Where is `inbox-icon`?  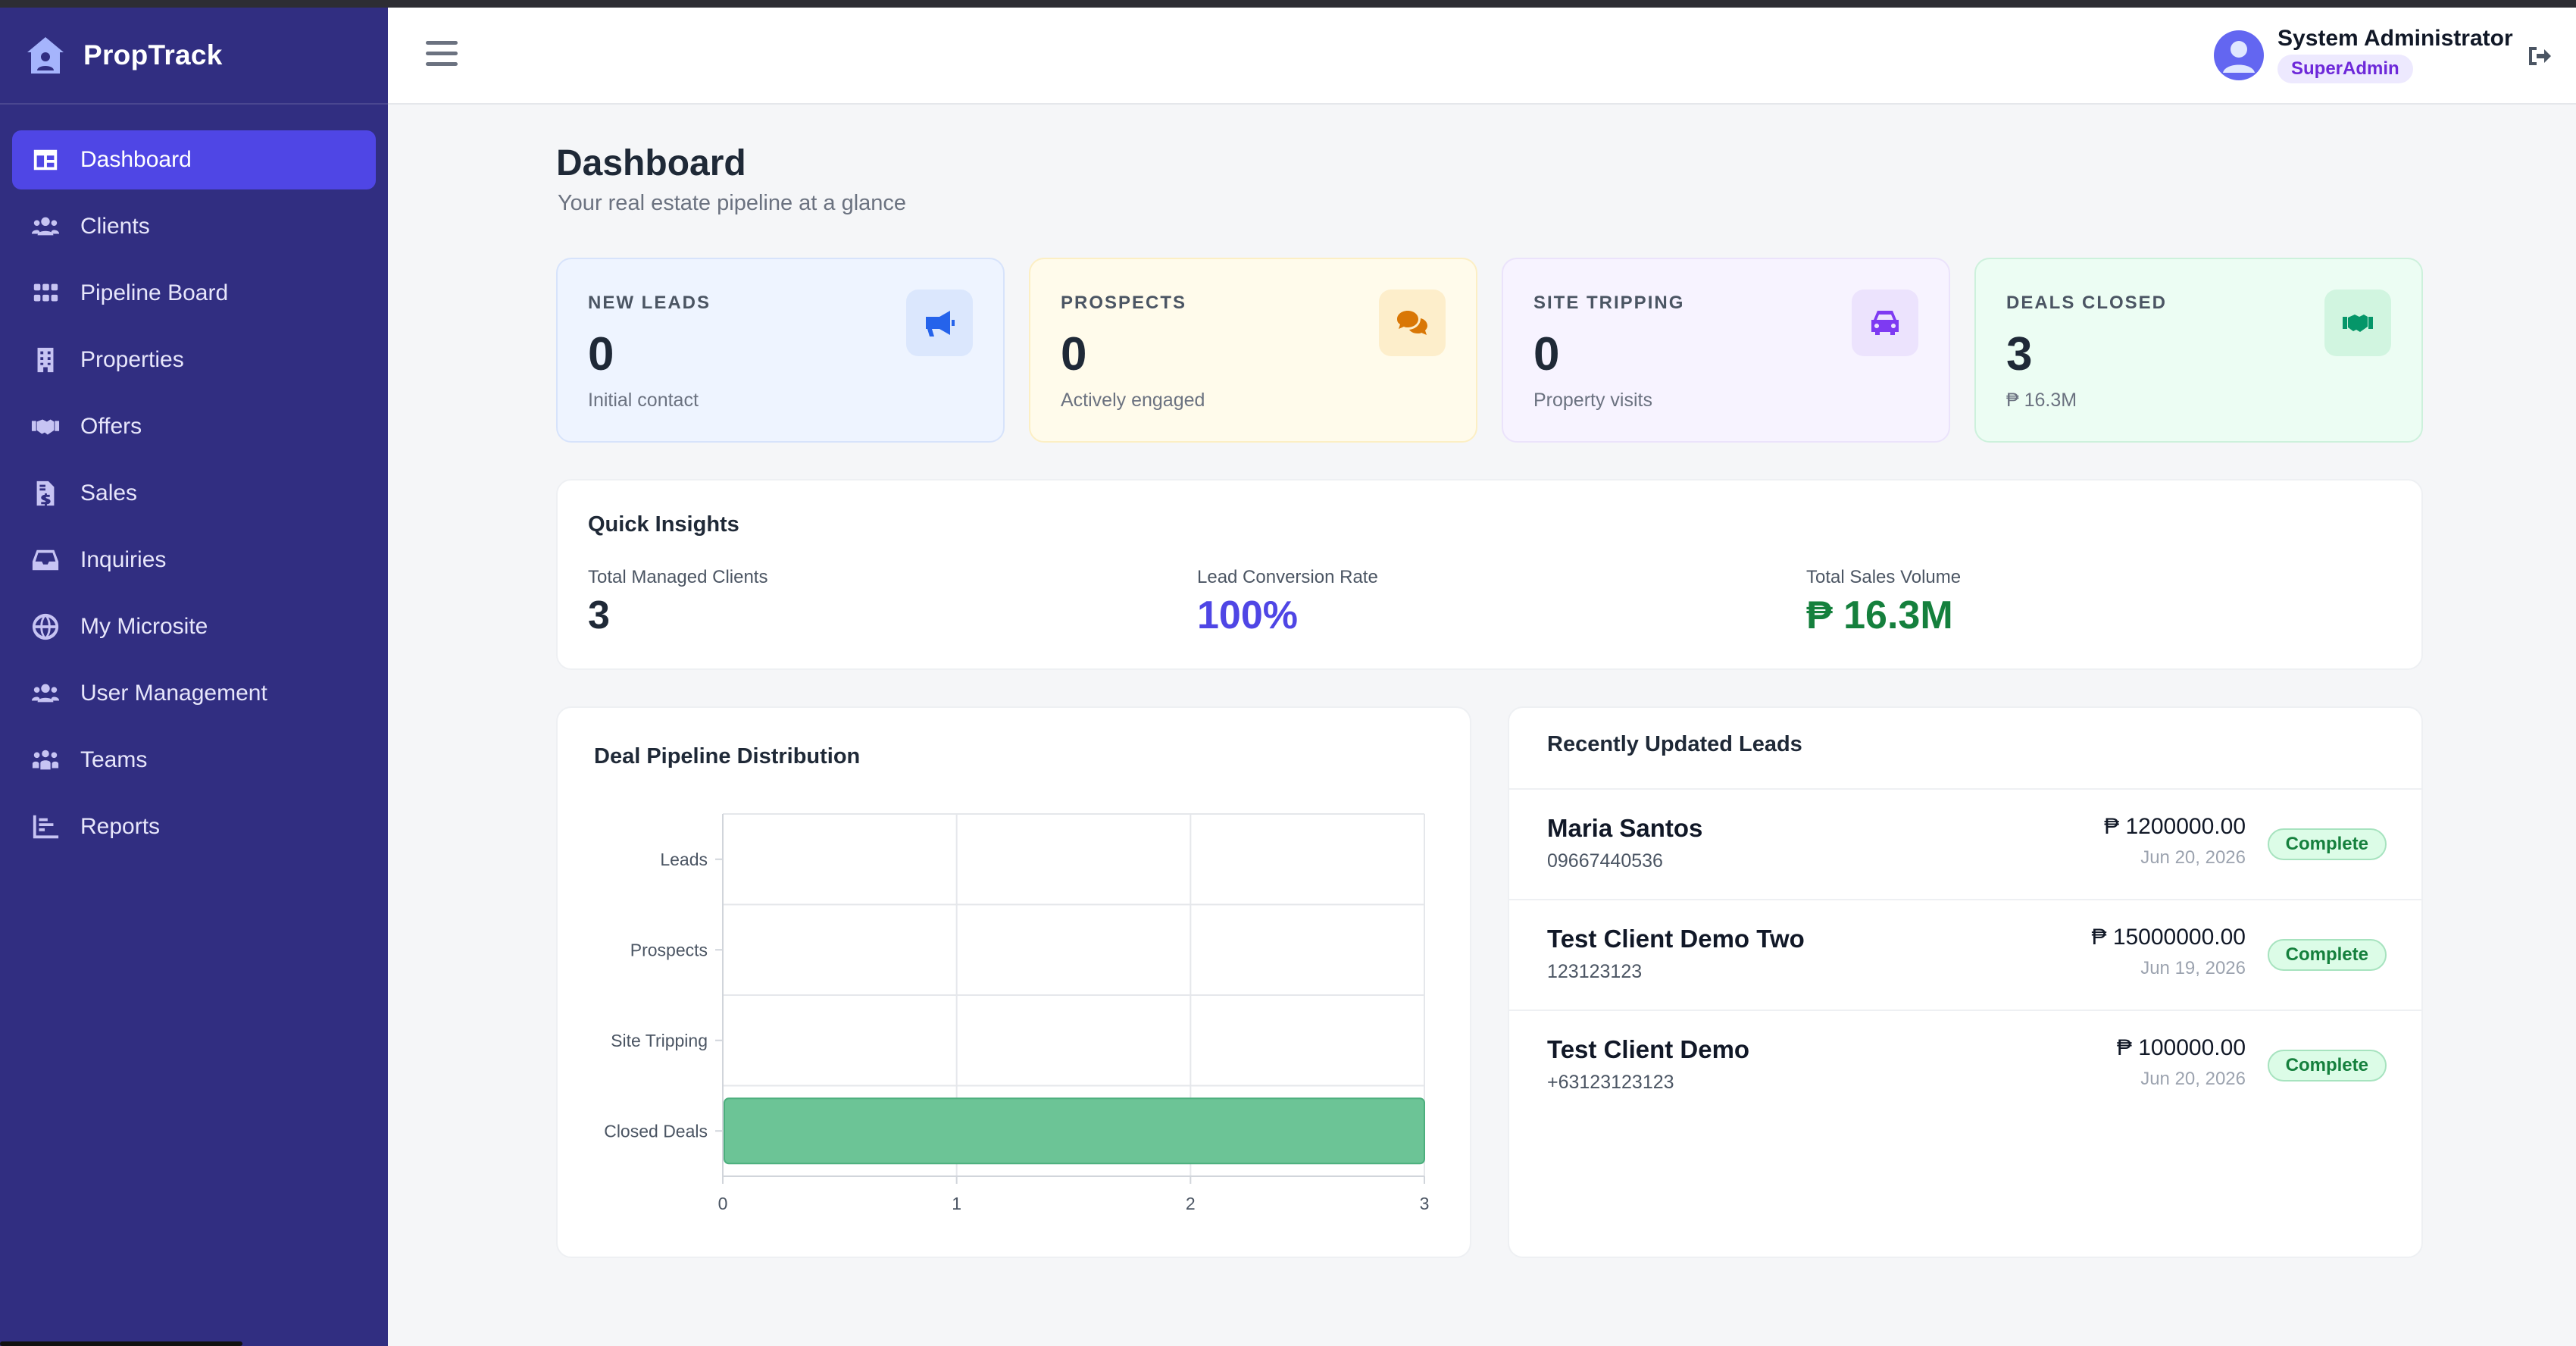
inbox-icon is located at coordinates (45, 560).